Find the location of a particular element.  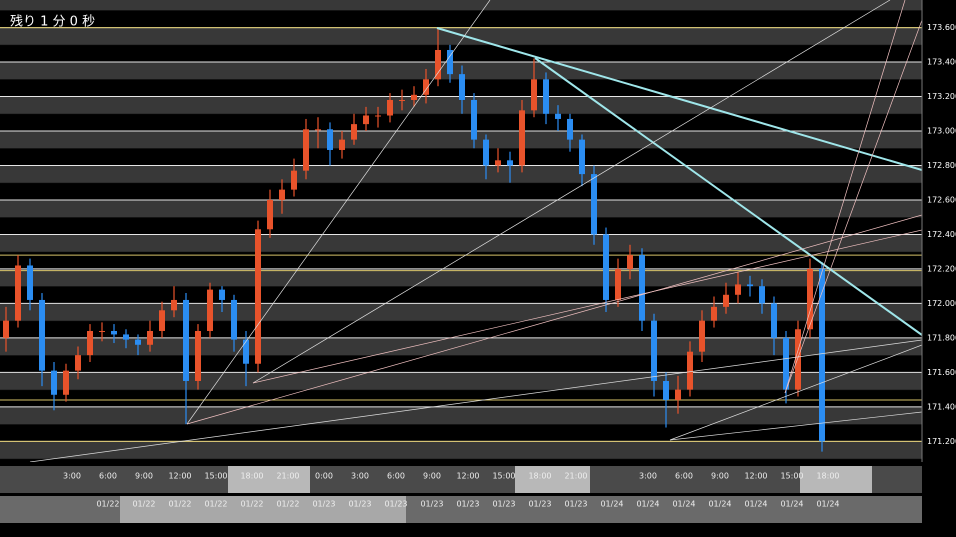

countdown: 残り 1 分 0 秒 is located at coordinates (52, 22).